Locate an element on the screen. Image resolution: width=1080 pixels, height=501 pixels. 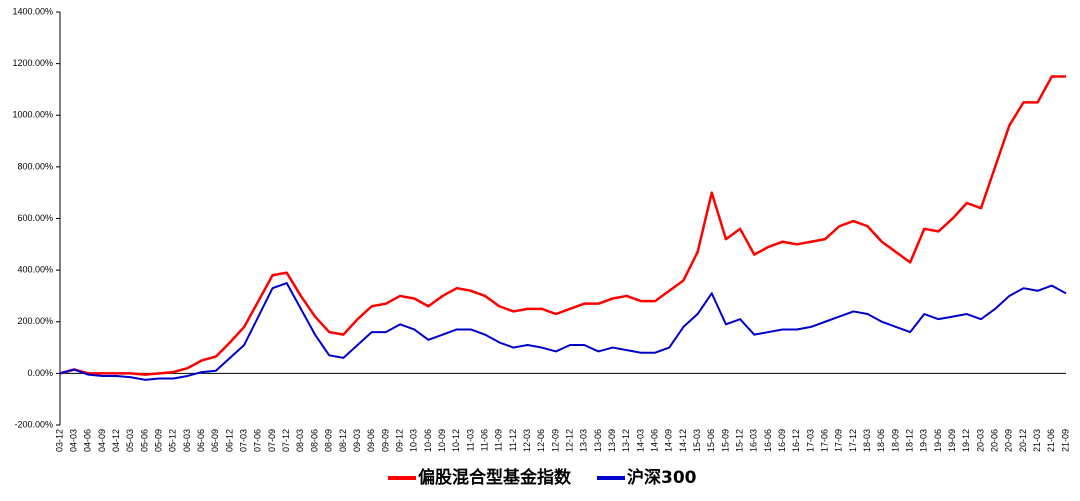
x-tick-label: 07-03 is located at coordinates (244, 440).